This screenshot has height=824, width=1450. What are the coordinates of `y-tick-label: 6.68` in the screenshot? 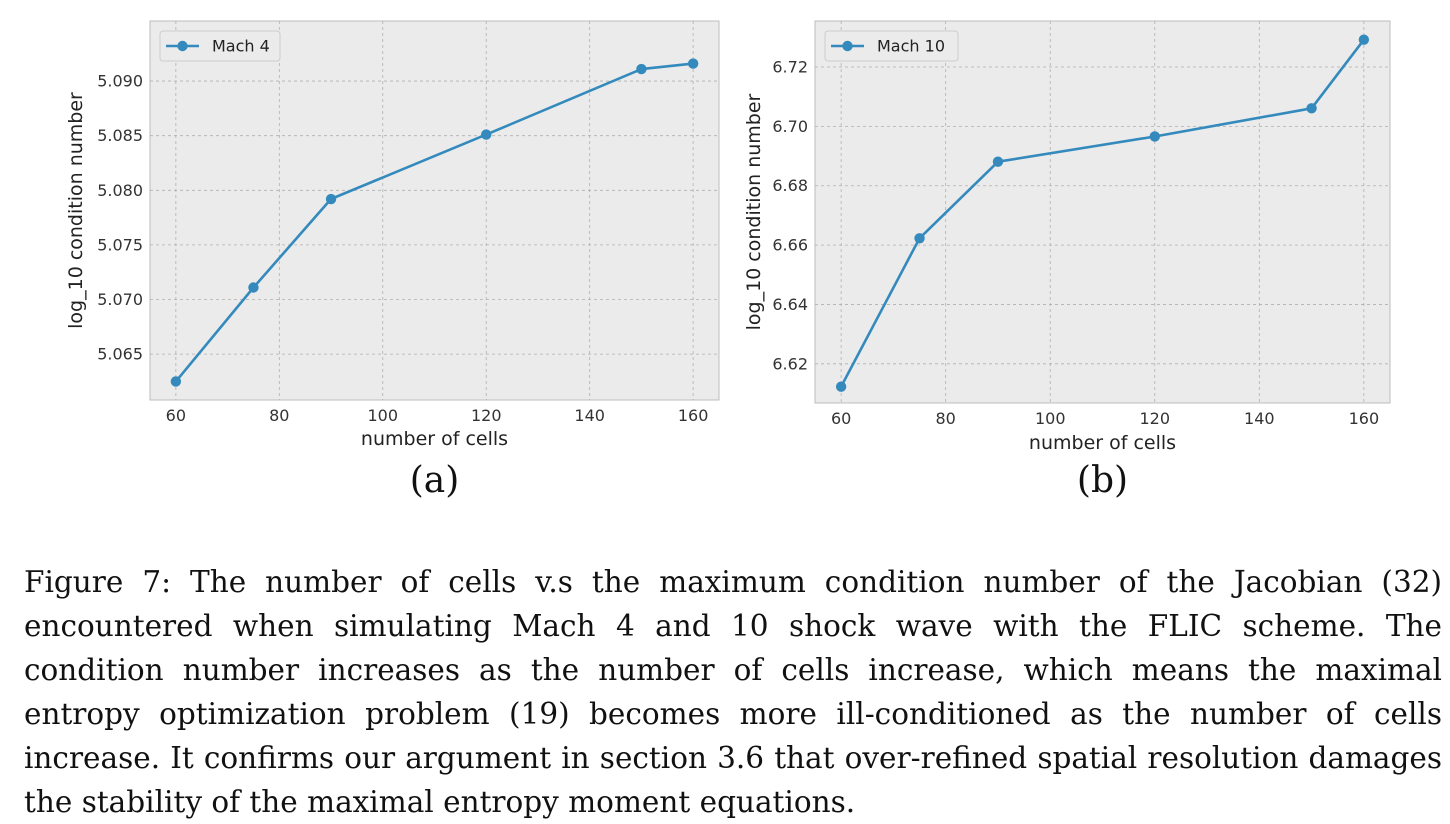 It's located at (790, 185).